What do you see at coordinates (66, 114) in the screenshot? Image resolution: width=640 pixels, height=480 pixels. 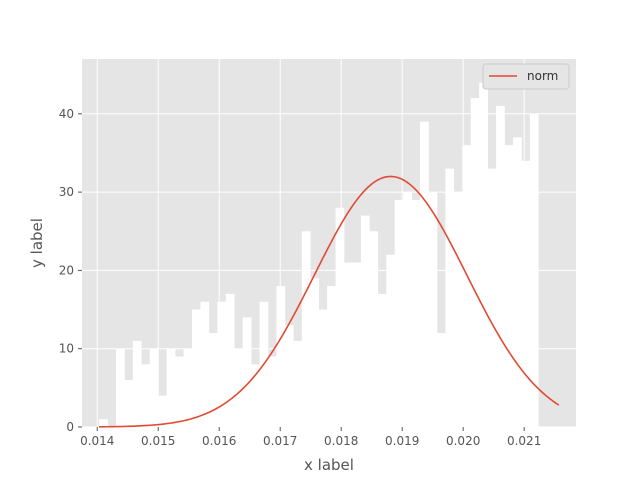 I see `y-tick-label: 40` at bounding box center [66, 114].